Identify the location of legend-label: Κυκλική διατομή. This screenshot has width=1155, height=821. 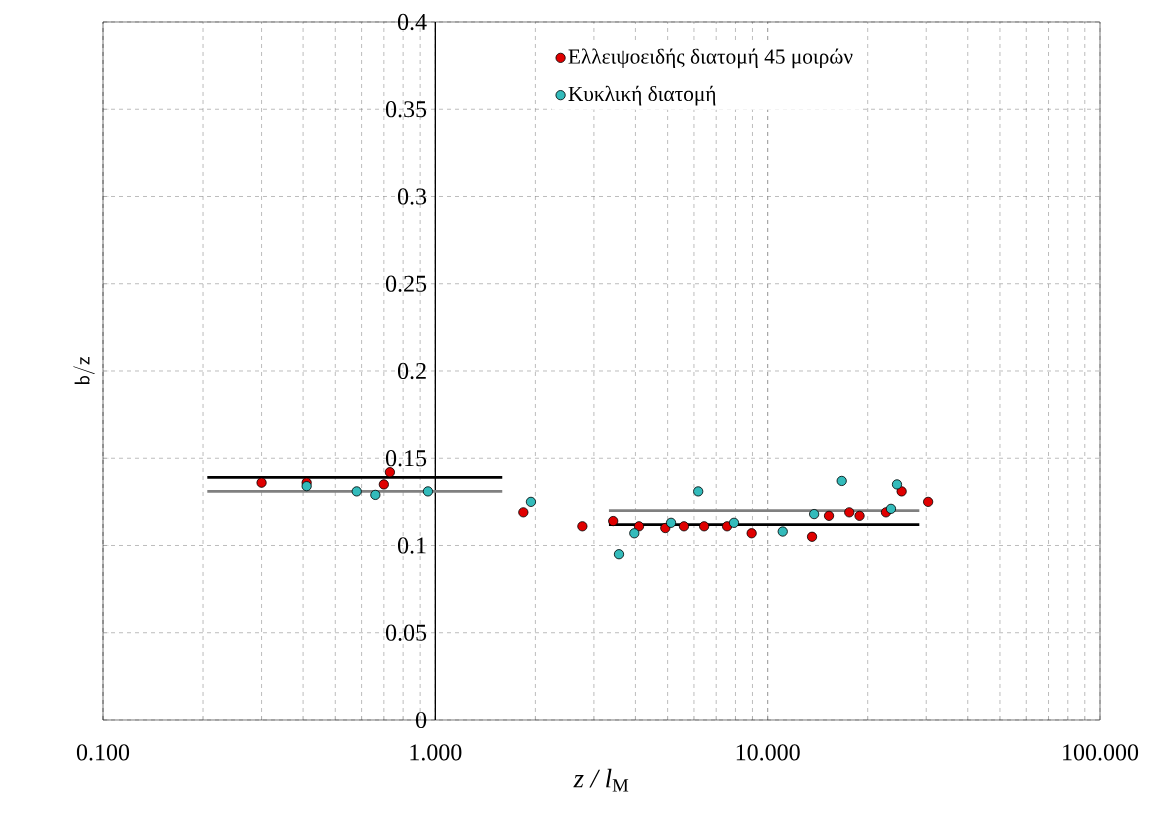
(642, 95).